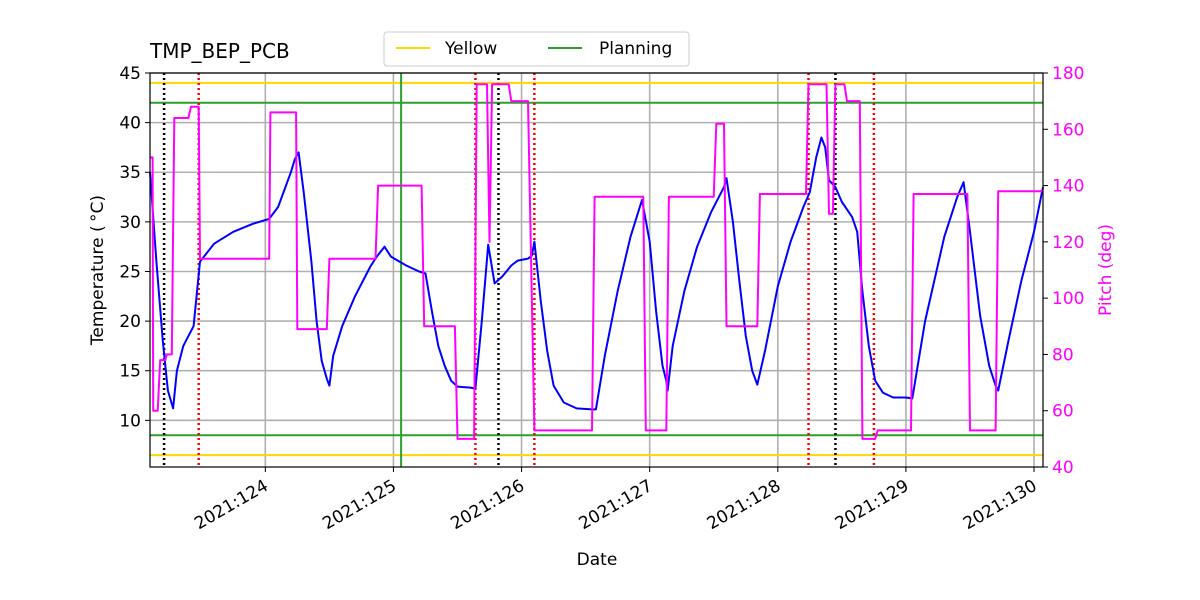  I want to click on y2-tick-label: 40, so click(1063, 468).